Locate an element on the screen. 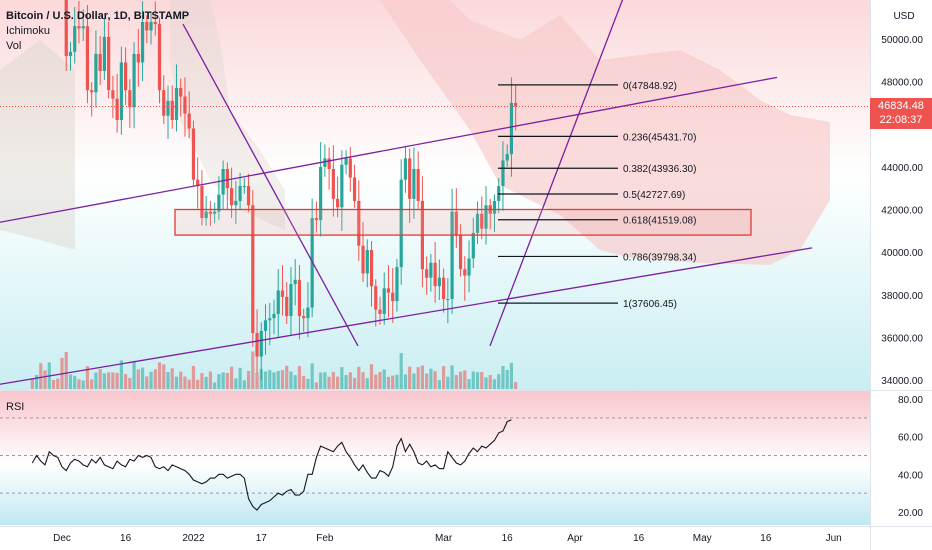  currency-label: USD is located at coordinates (903, 16).